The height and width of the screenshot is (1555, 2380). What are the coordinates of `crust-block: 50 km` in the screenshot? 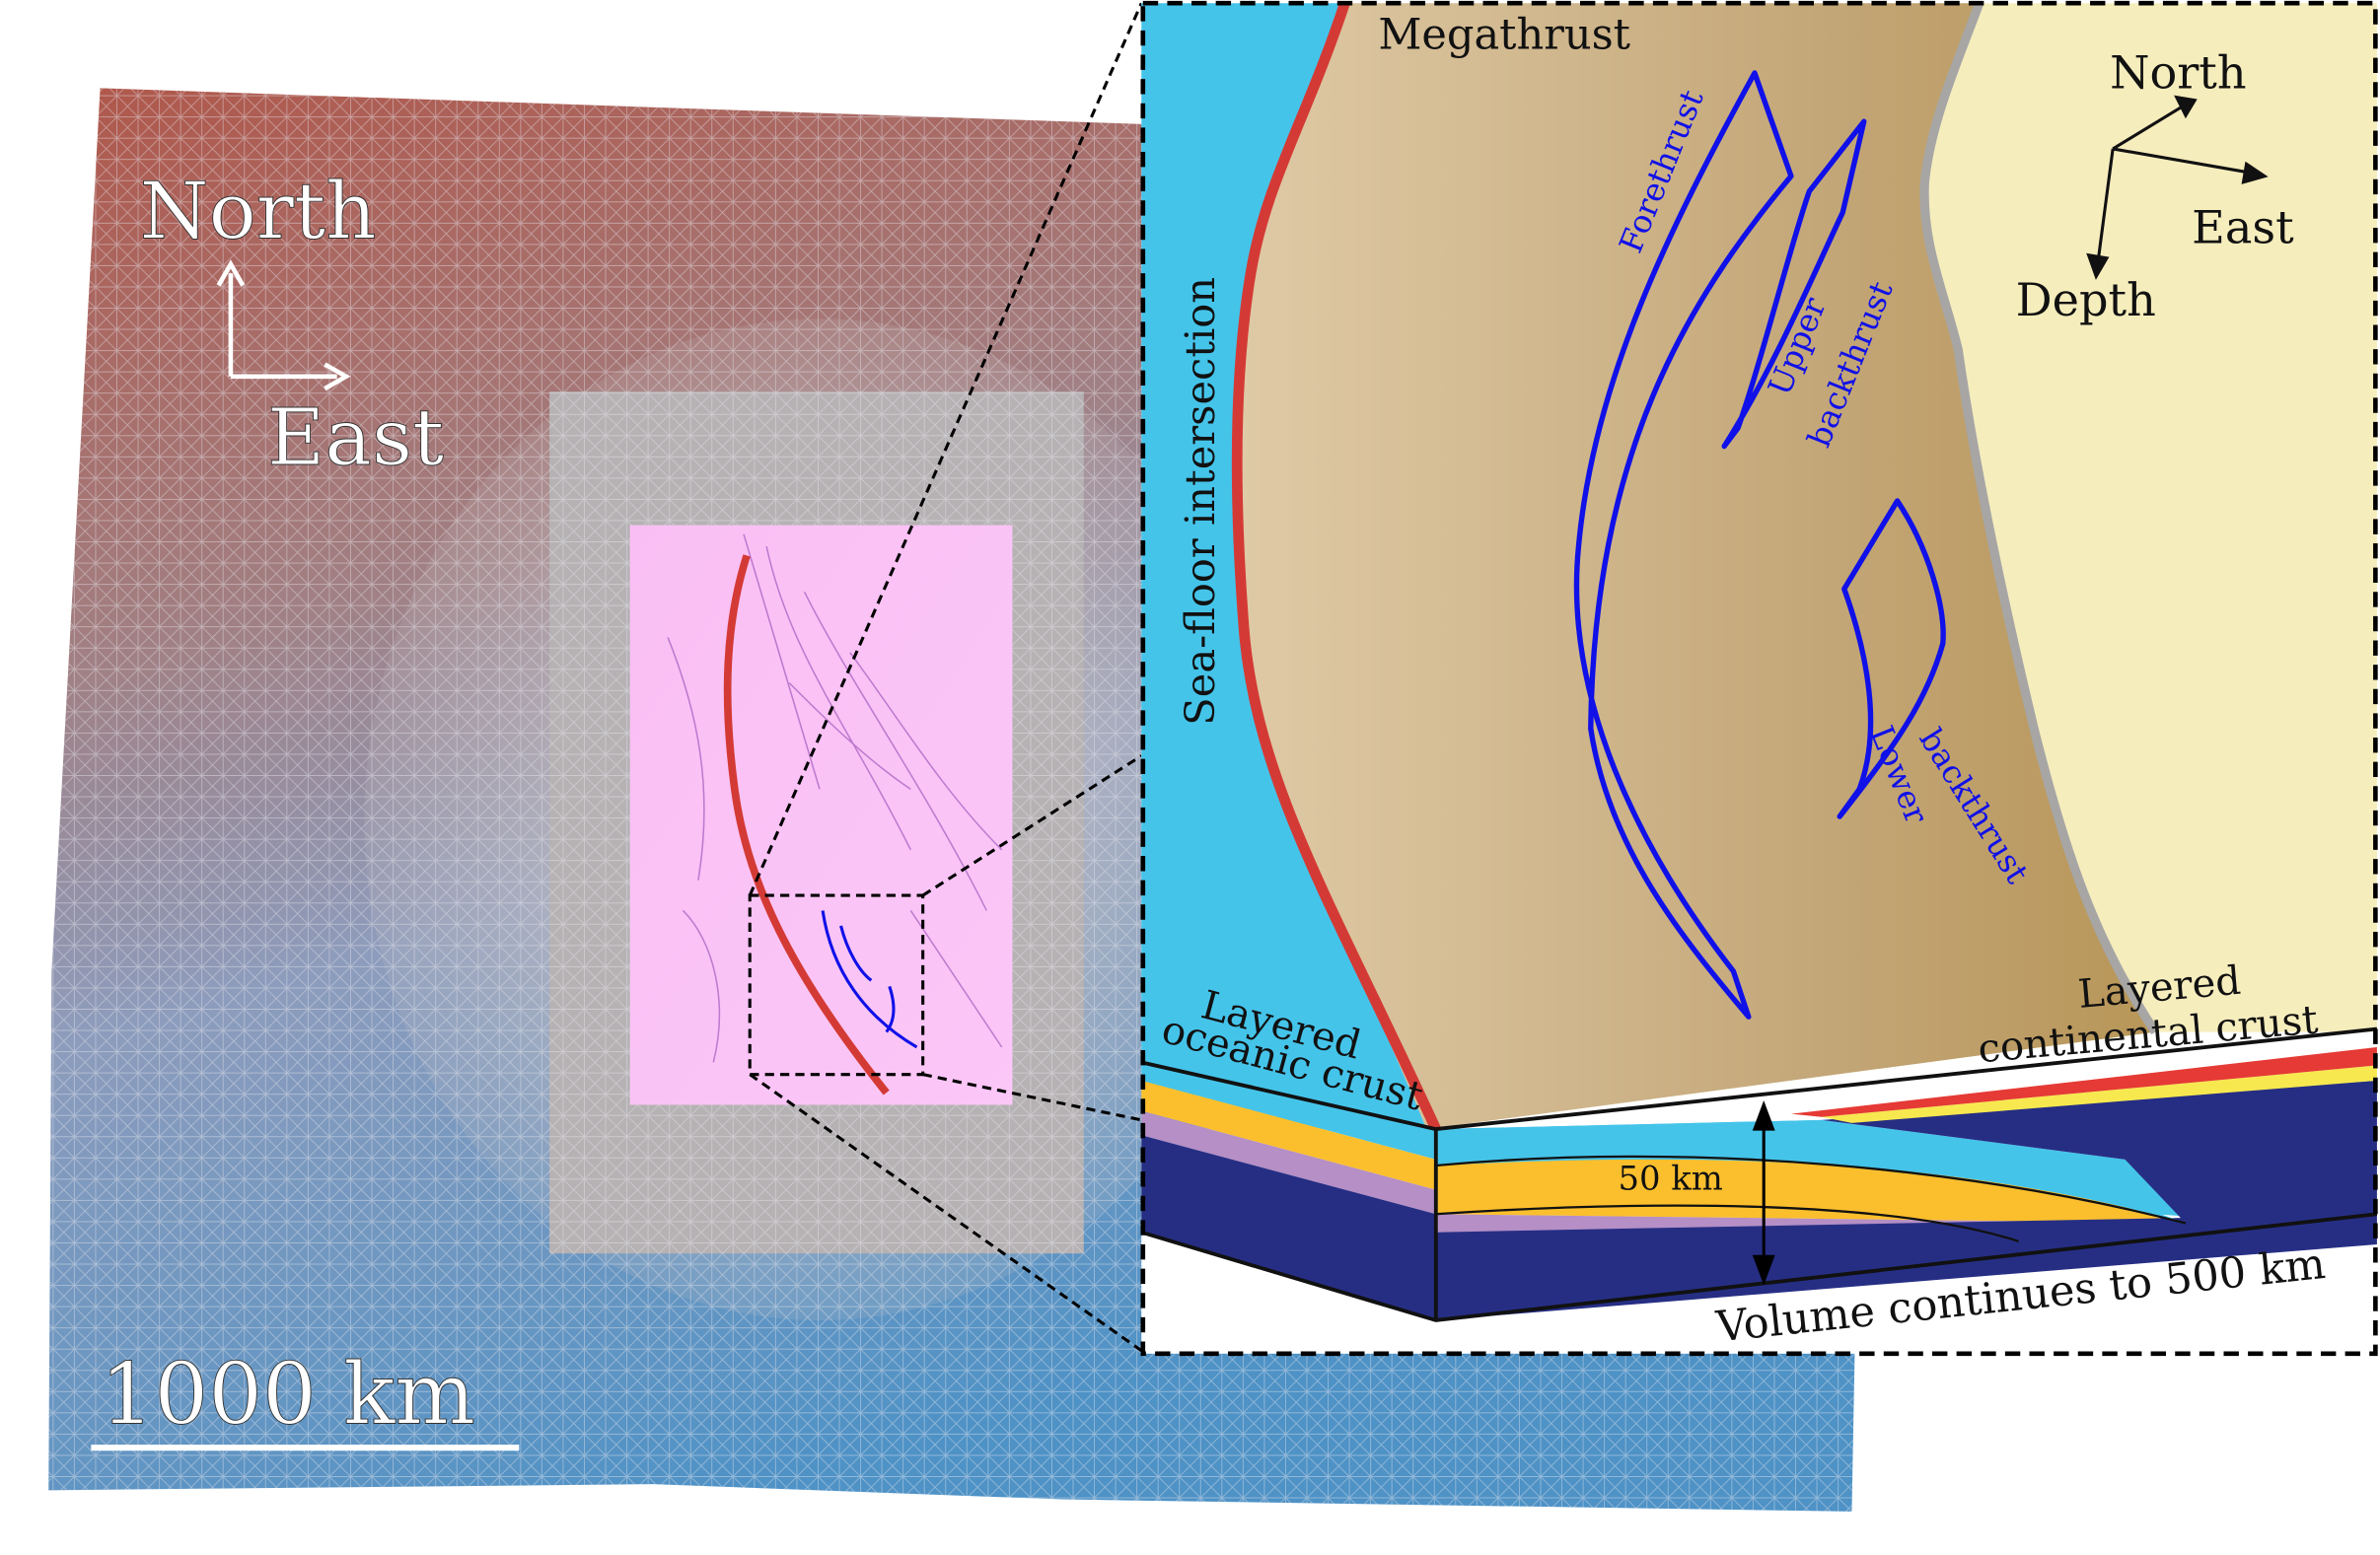 It's located at (1759, 1174).